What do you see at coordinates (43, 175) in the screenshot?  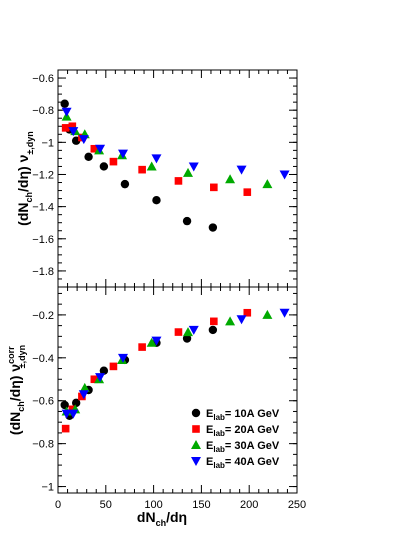 I see `y-tick-label: −1.2` at bounding box center [43, 175].